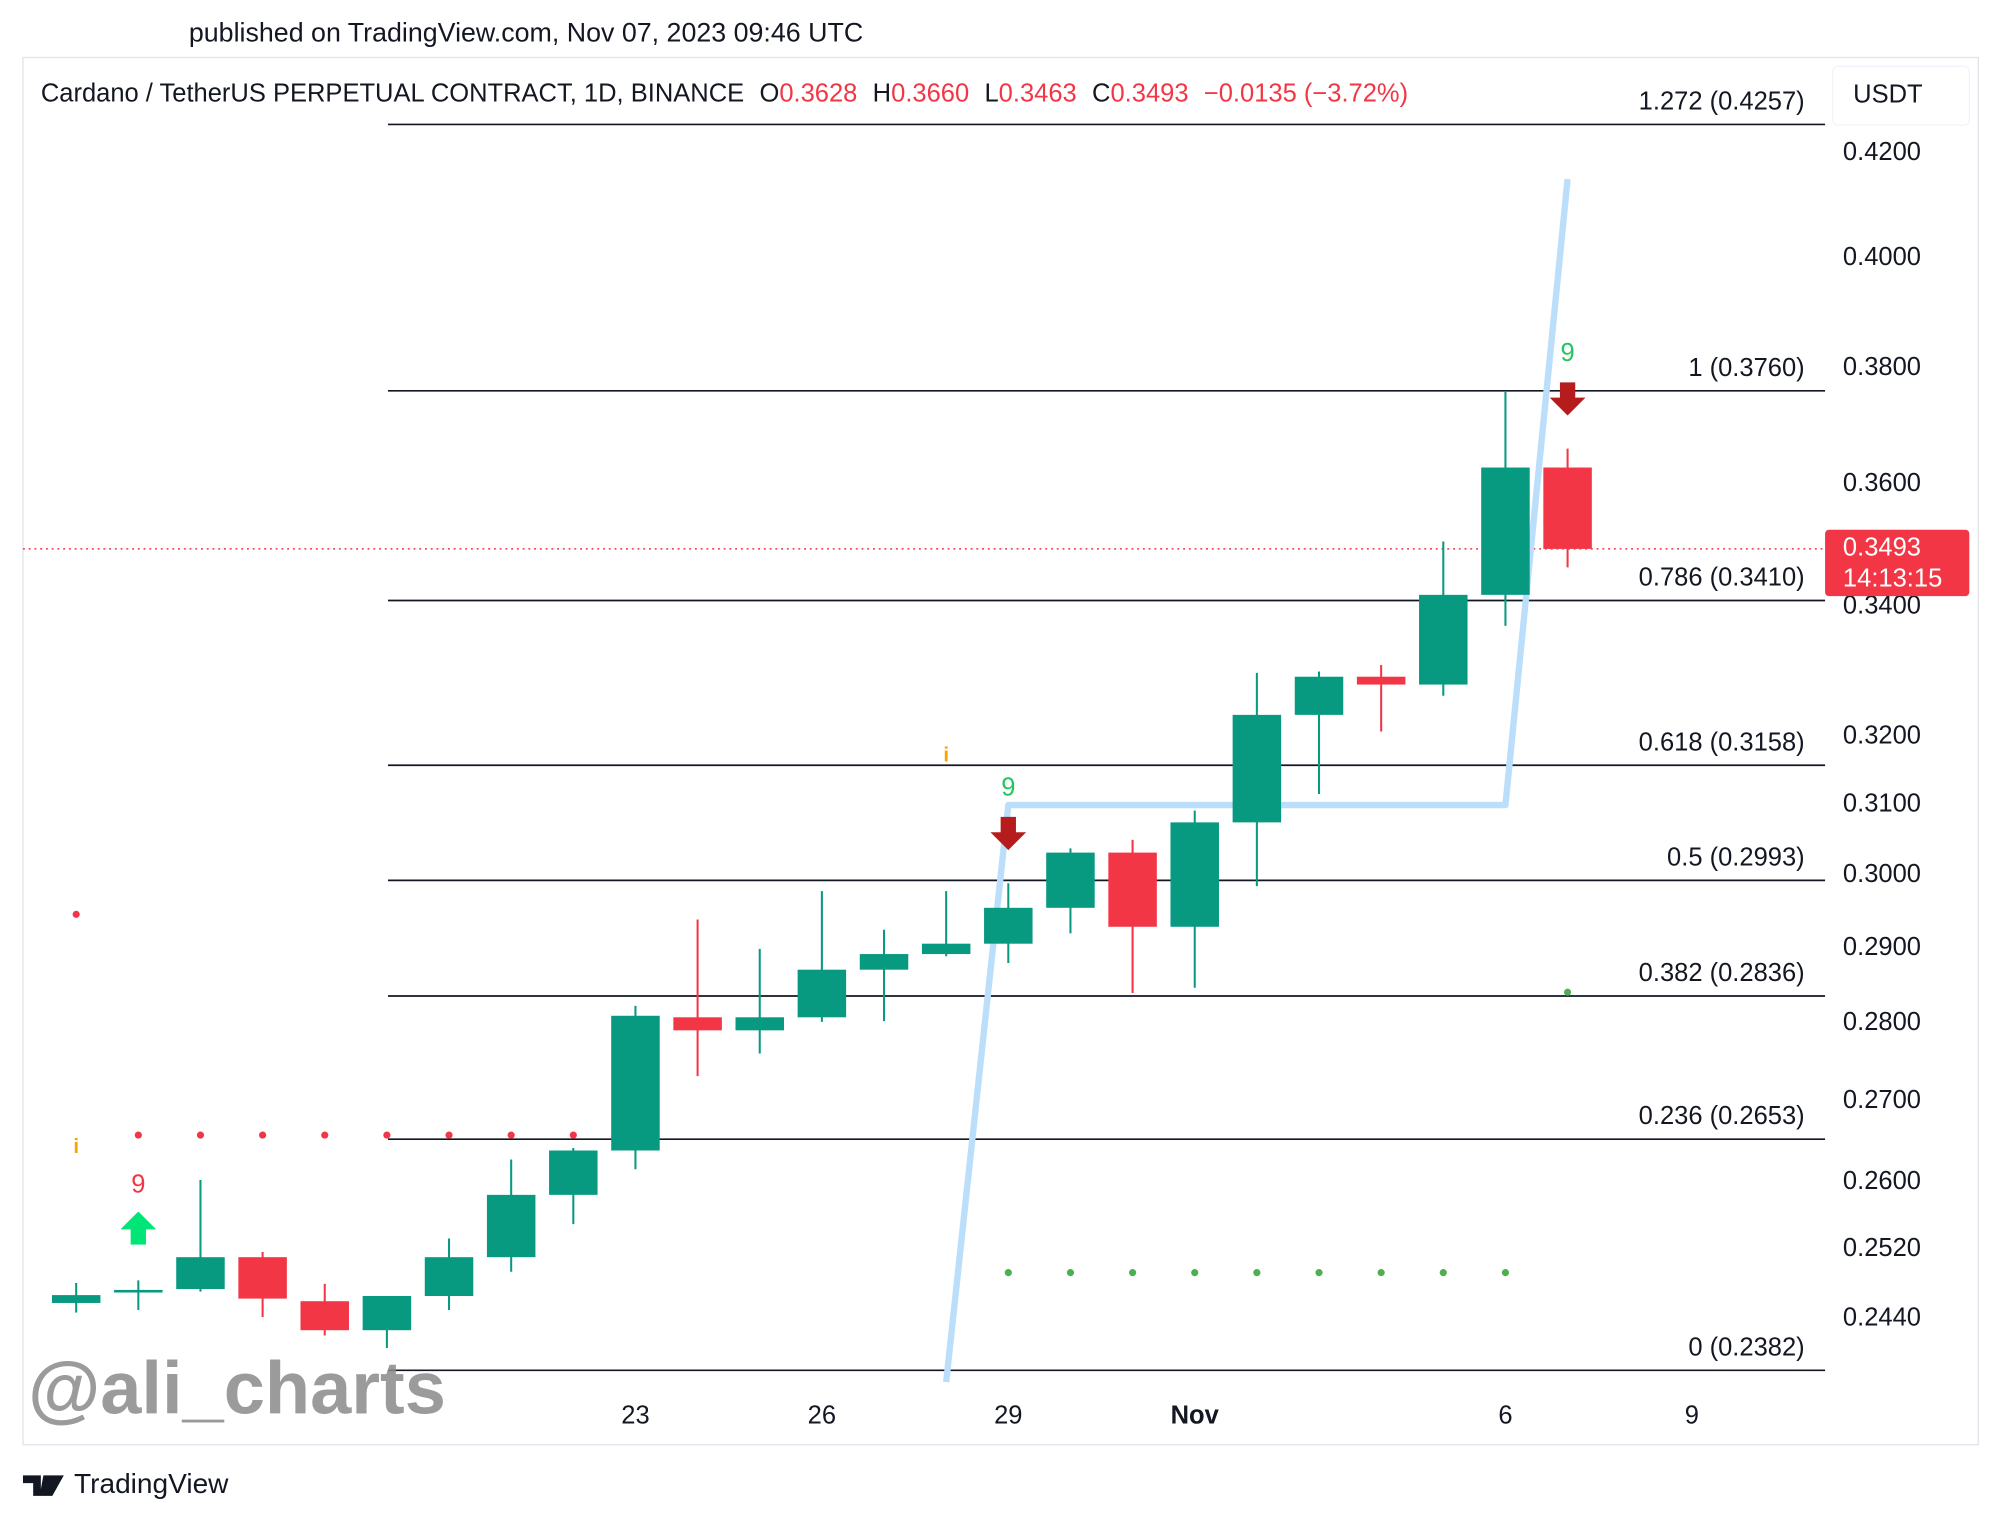  Describe the element at coordinates (822, 1415) in the screenshot. I see `x-tick-label: 26` at that location.